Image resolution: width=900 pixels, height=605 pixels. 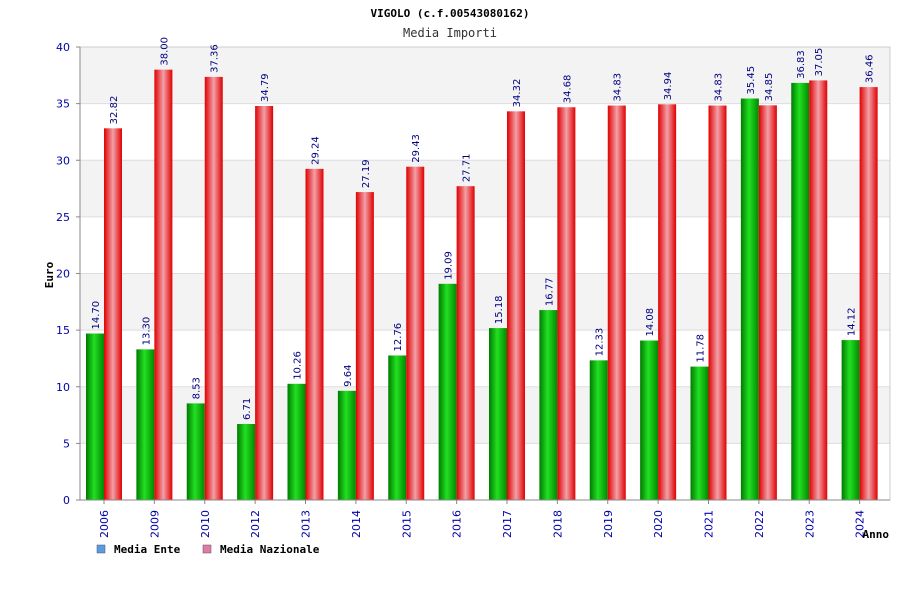 What do you see at coordinates (397, 427) in the screenshot?
I see `bar-media-ente-2015` at bounding box center [397, 427].